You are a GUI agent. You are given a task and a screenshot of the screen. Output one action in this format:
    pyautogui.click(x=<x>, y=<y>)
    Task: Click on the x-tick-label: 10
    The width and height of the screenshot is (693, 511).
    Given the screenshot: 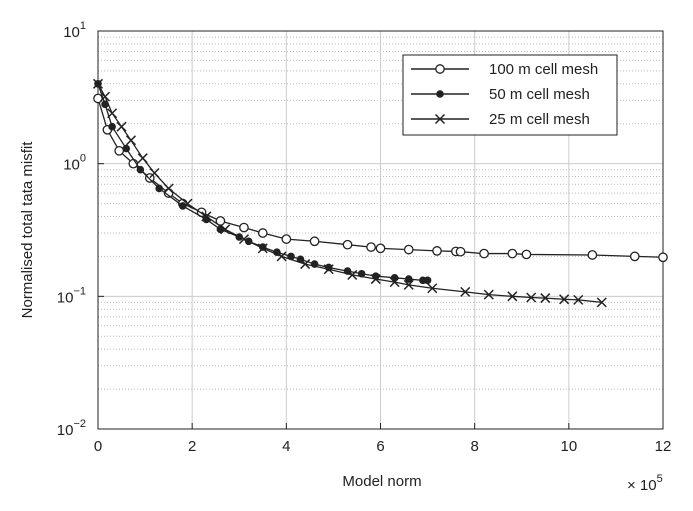 What is the action you would take?
    pyautogui.click(x=568, y=446)
    